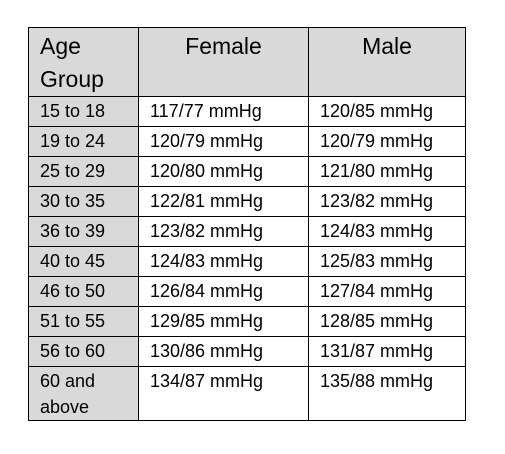 This screenshot has width=505, height=454. Describe the element at coordinates (83, 291) in the screenshot. I see `age-group-cell: 46 to 50` at that location.